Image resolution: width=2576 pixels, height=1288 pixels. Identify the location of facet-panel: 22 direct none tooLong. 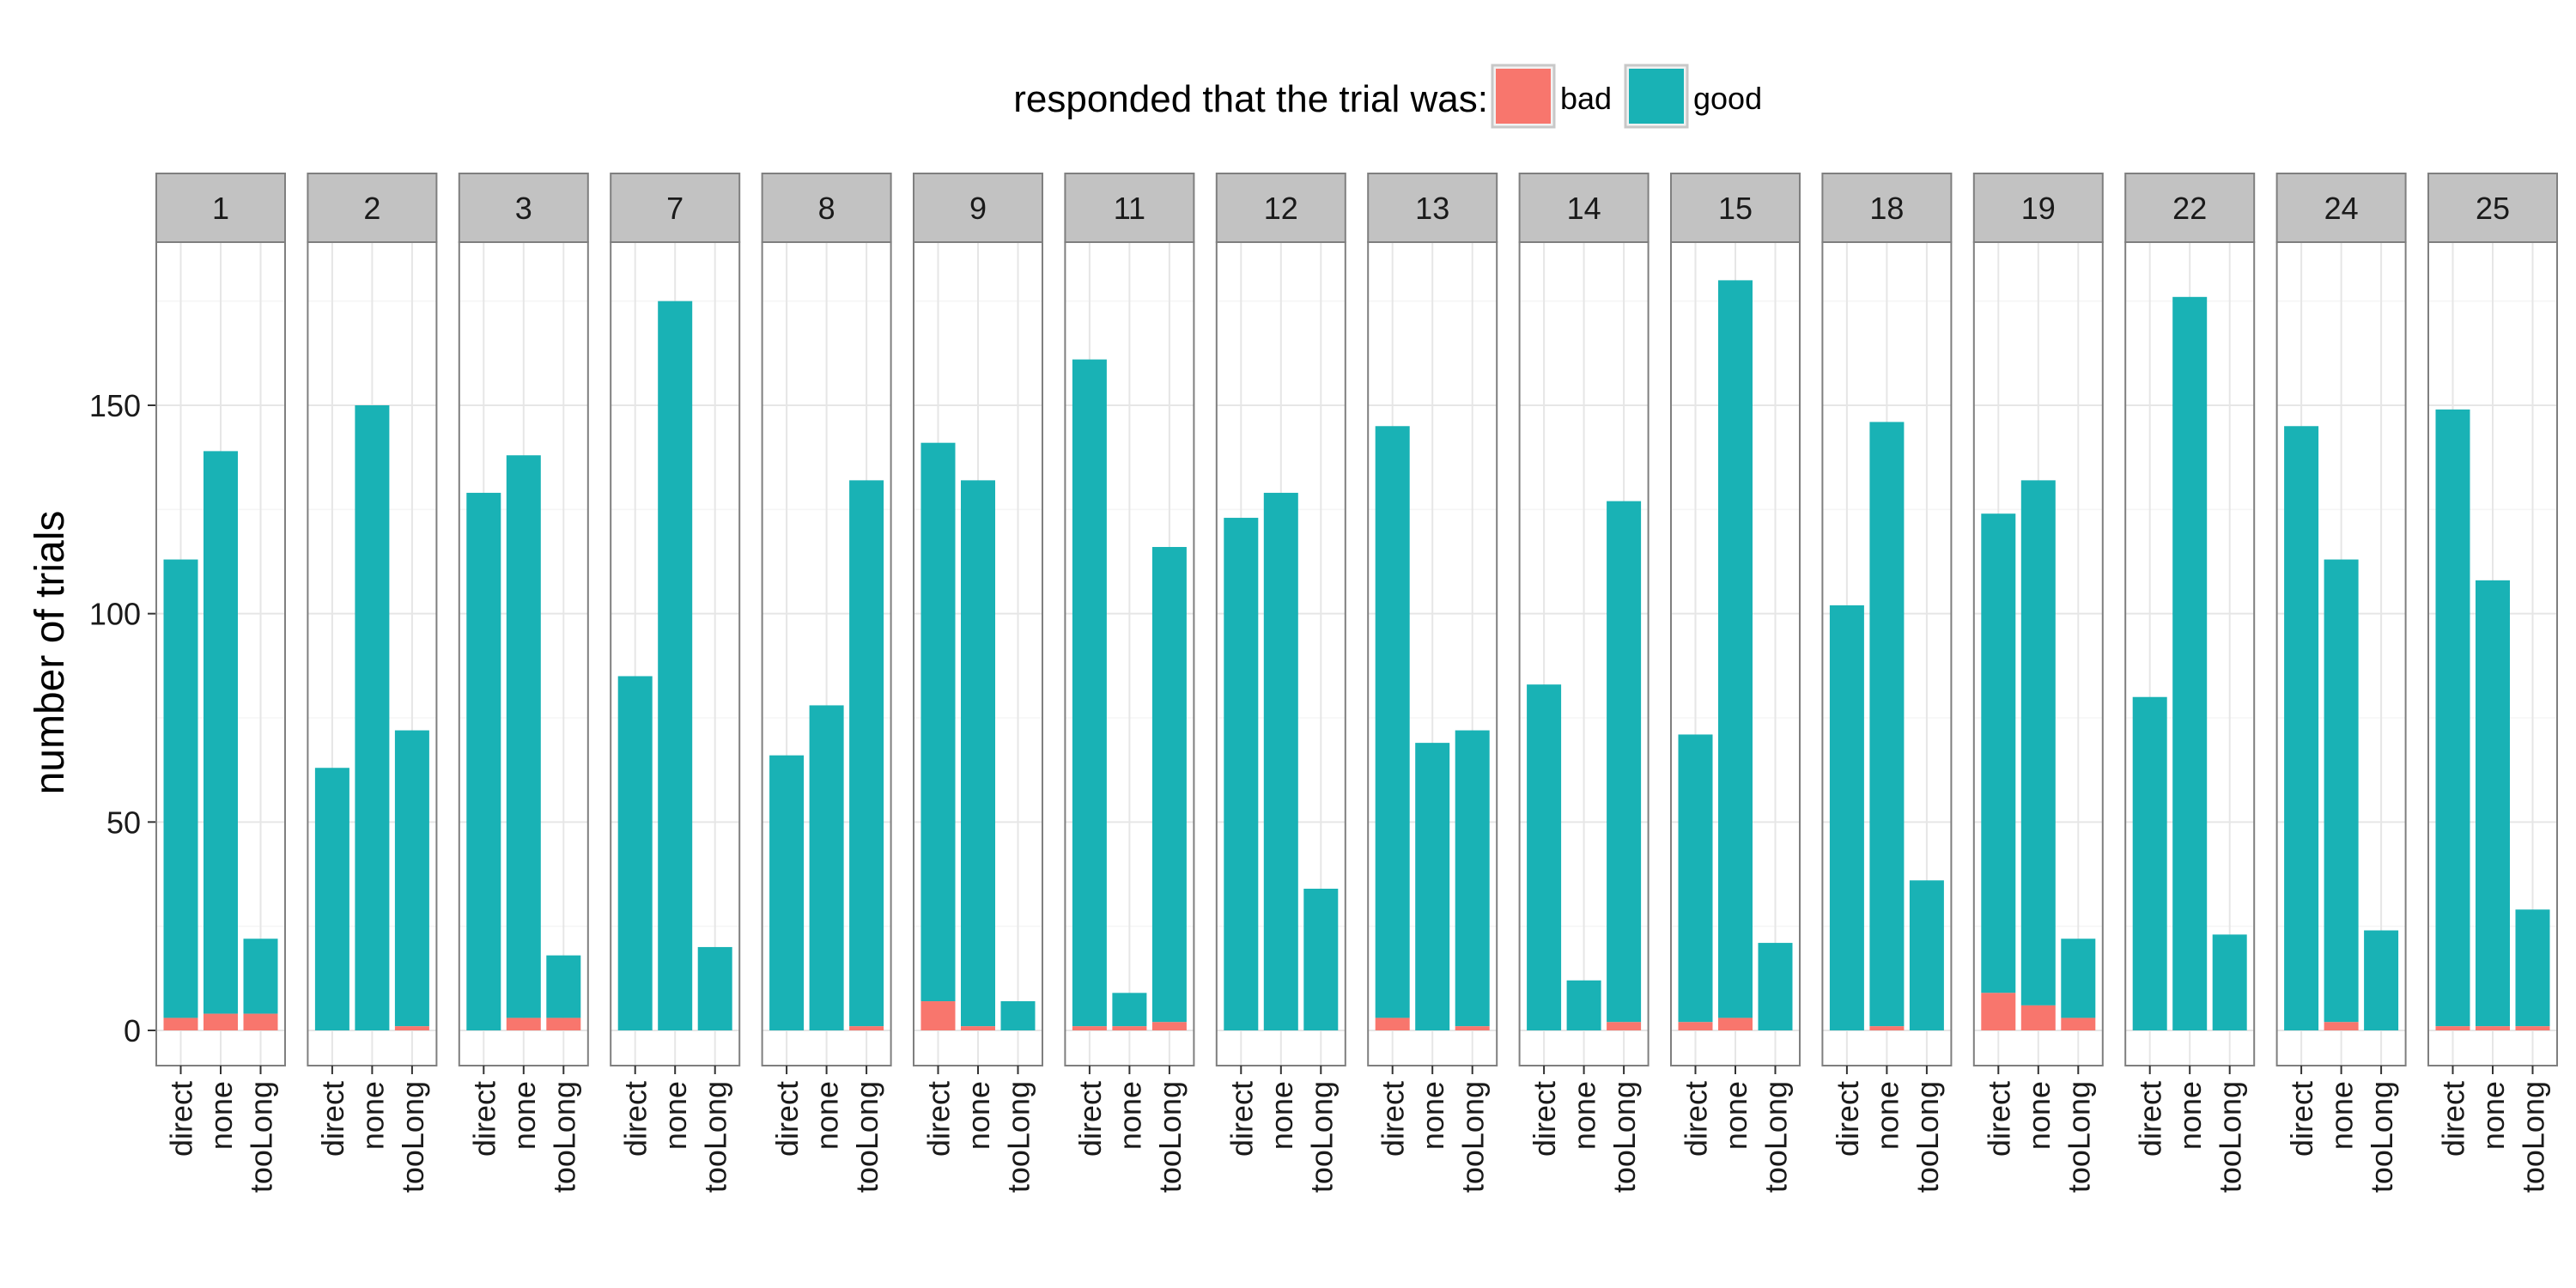
(2190, 683).